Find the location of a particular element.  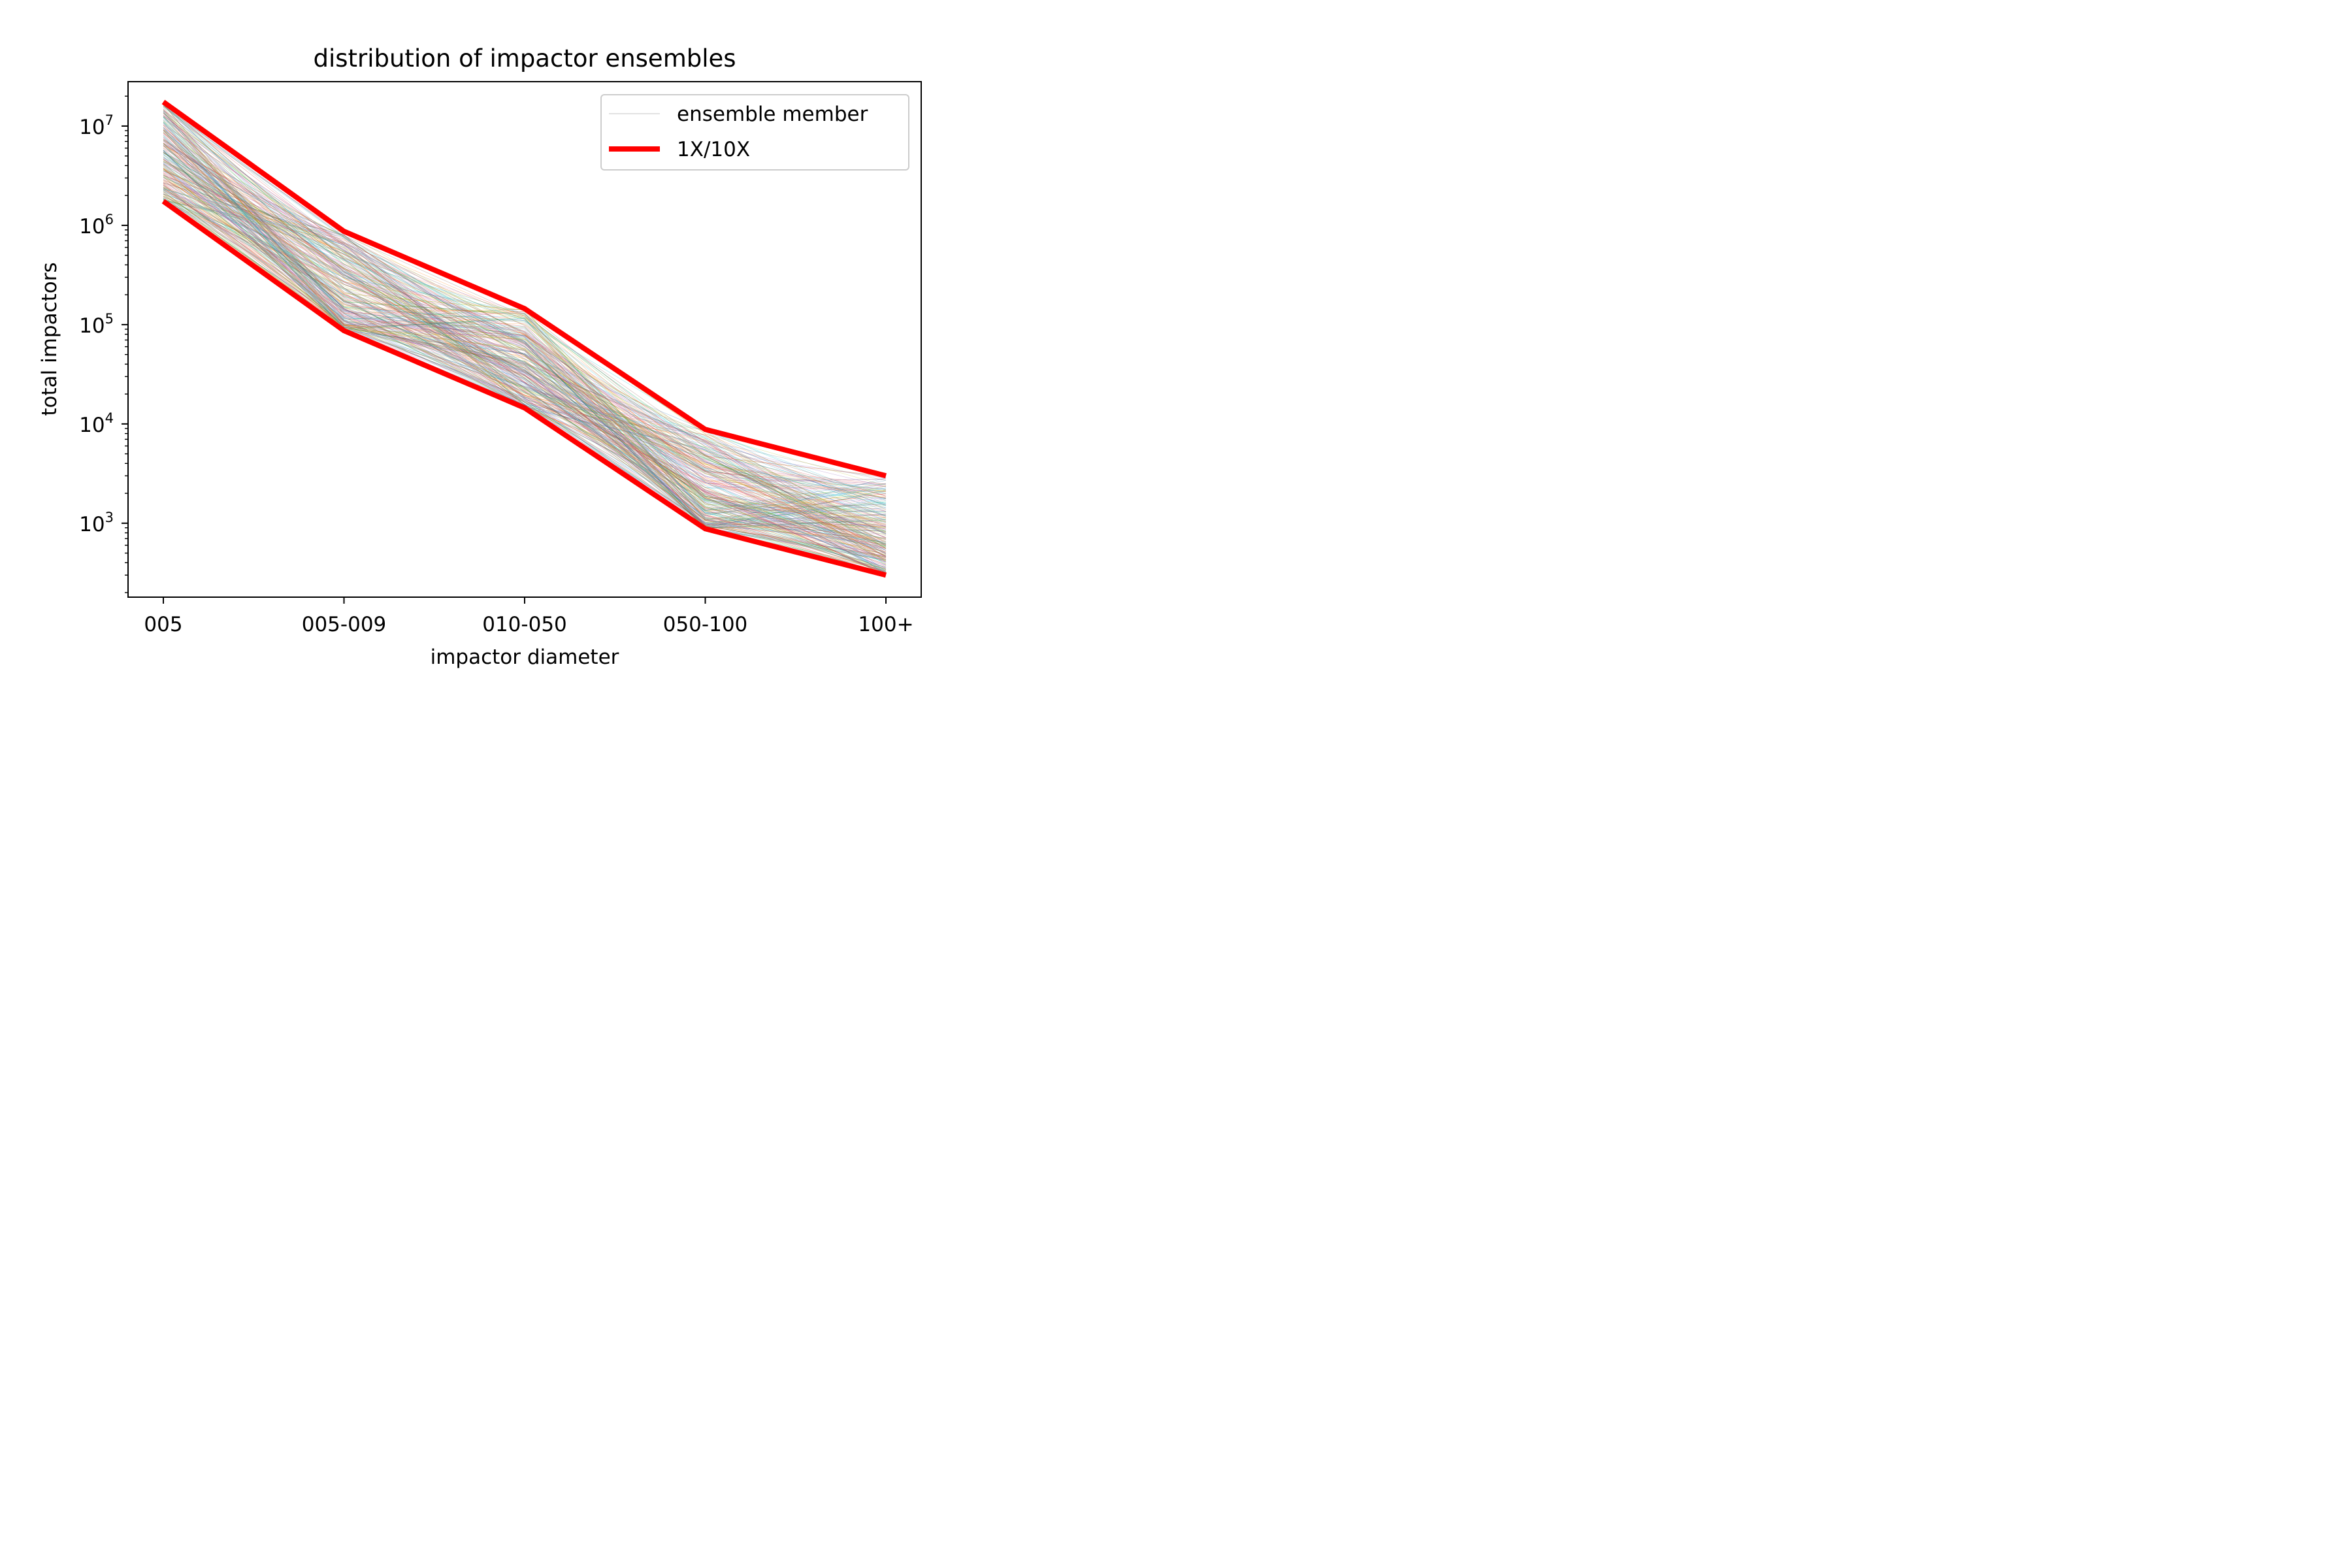

legend: ensemble member 1X/10X is located at coordinates (754, 132).